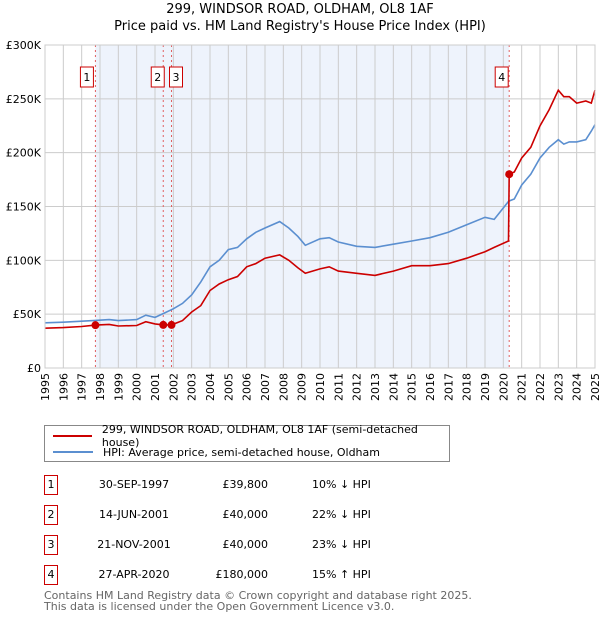  What do you see at coordinates (118, 387) in the screenshot?
I see `x-tick-label: 1999` at bounding box center [118, 387].